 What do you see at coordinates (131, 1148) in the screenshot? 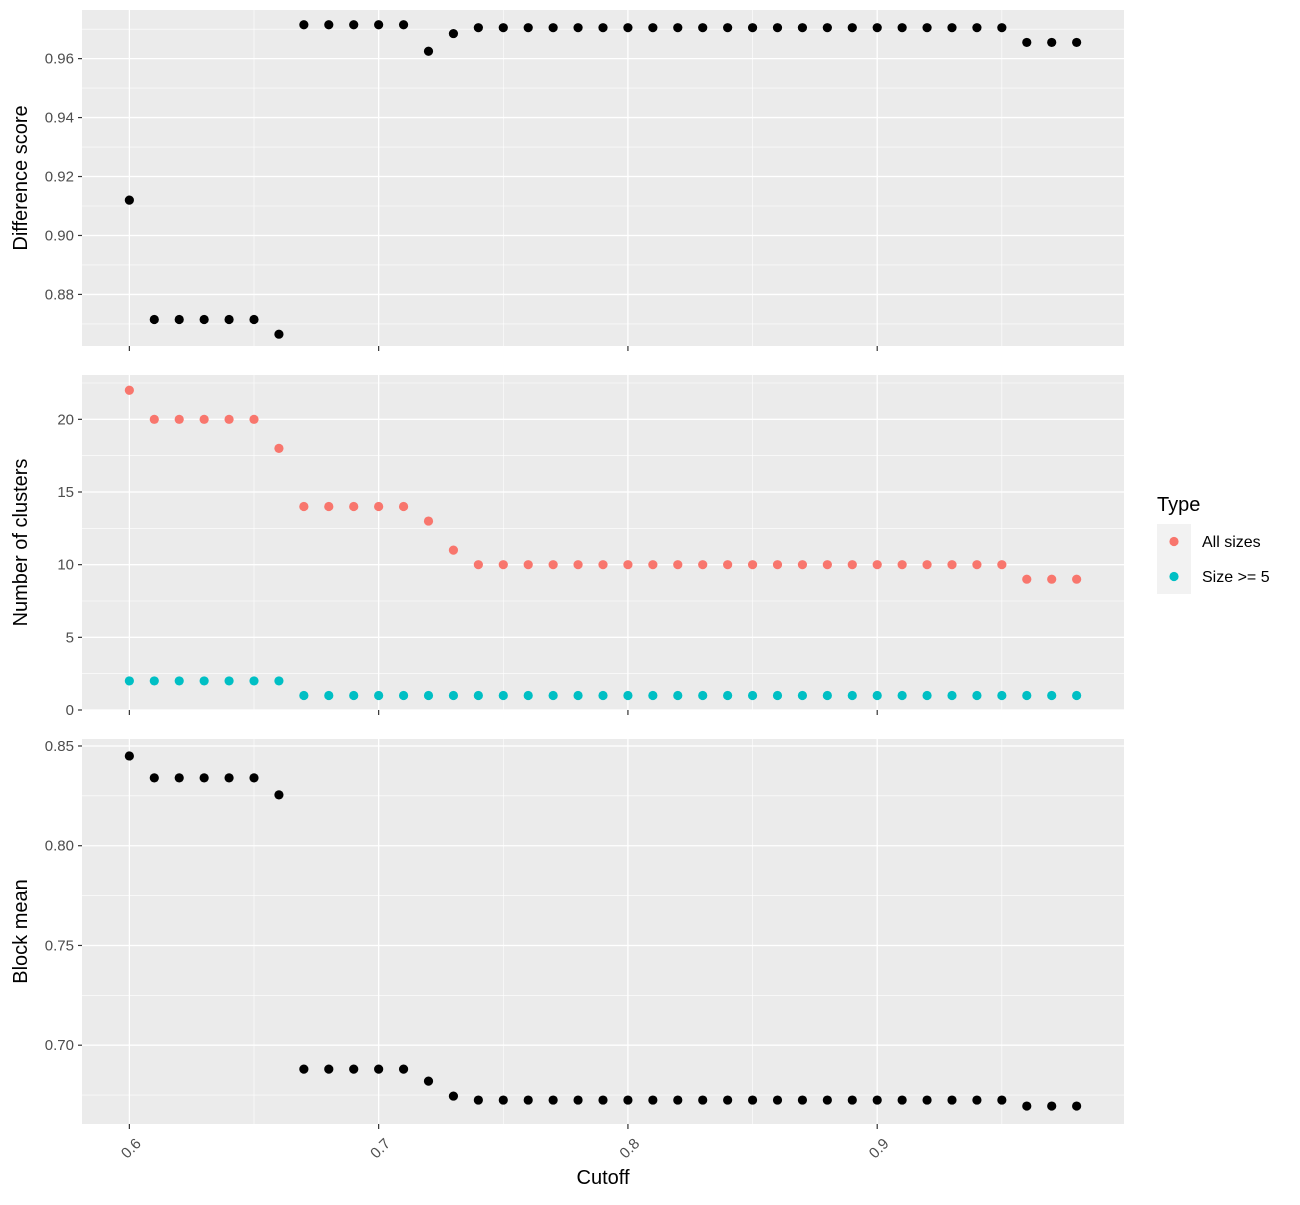
I see `x-tick-label: 0.6` at bounding box center [131, 1148].